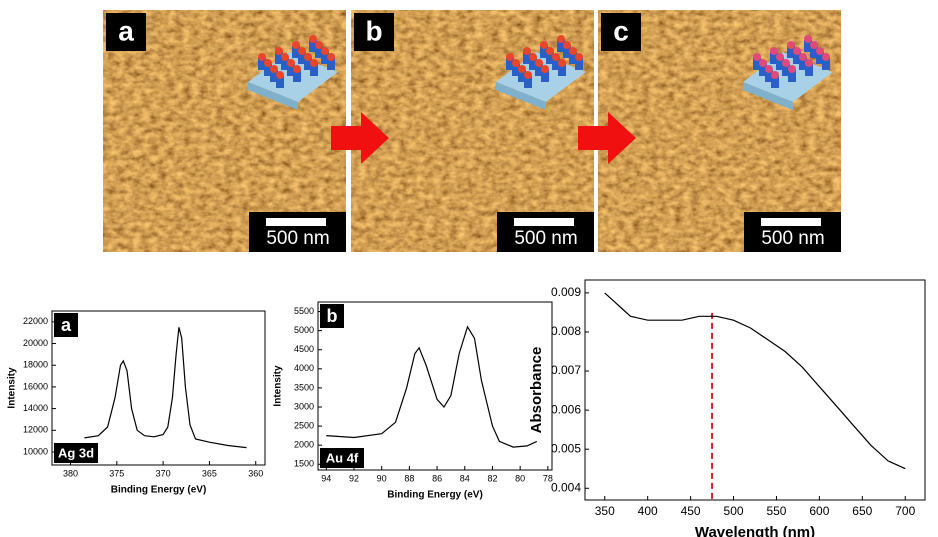 This screenshot has width=938, height=537. What do you see at coordinates (163, 473) in the screenshot?
I see `x-tick-label: 370` at bounding box center [163, 473].